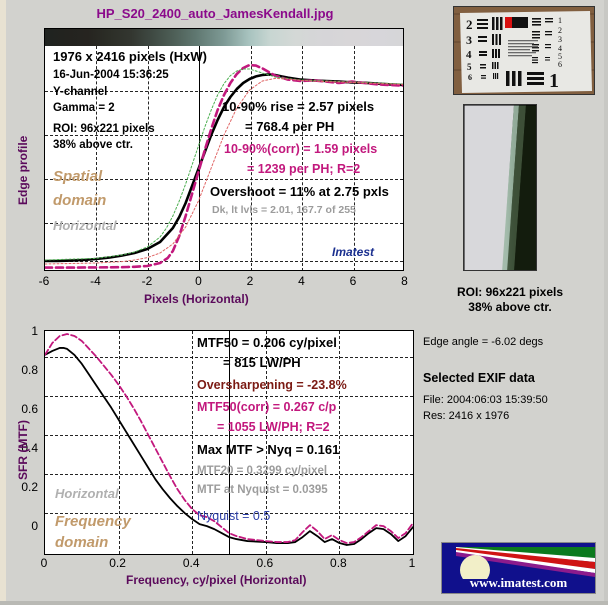  I want to click on left-border-strip, so click(3, 302).